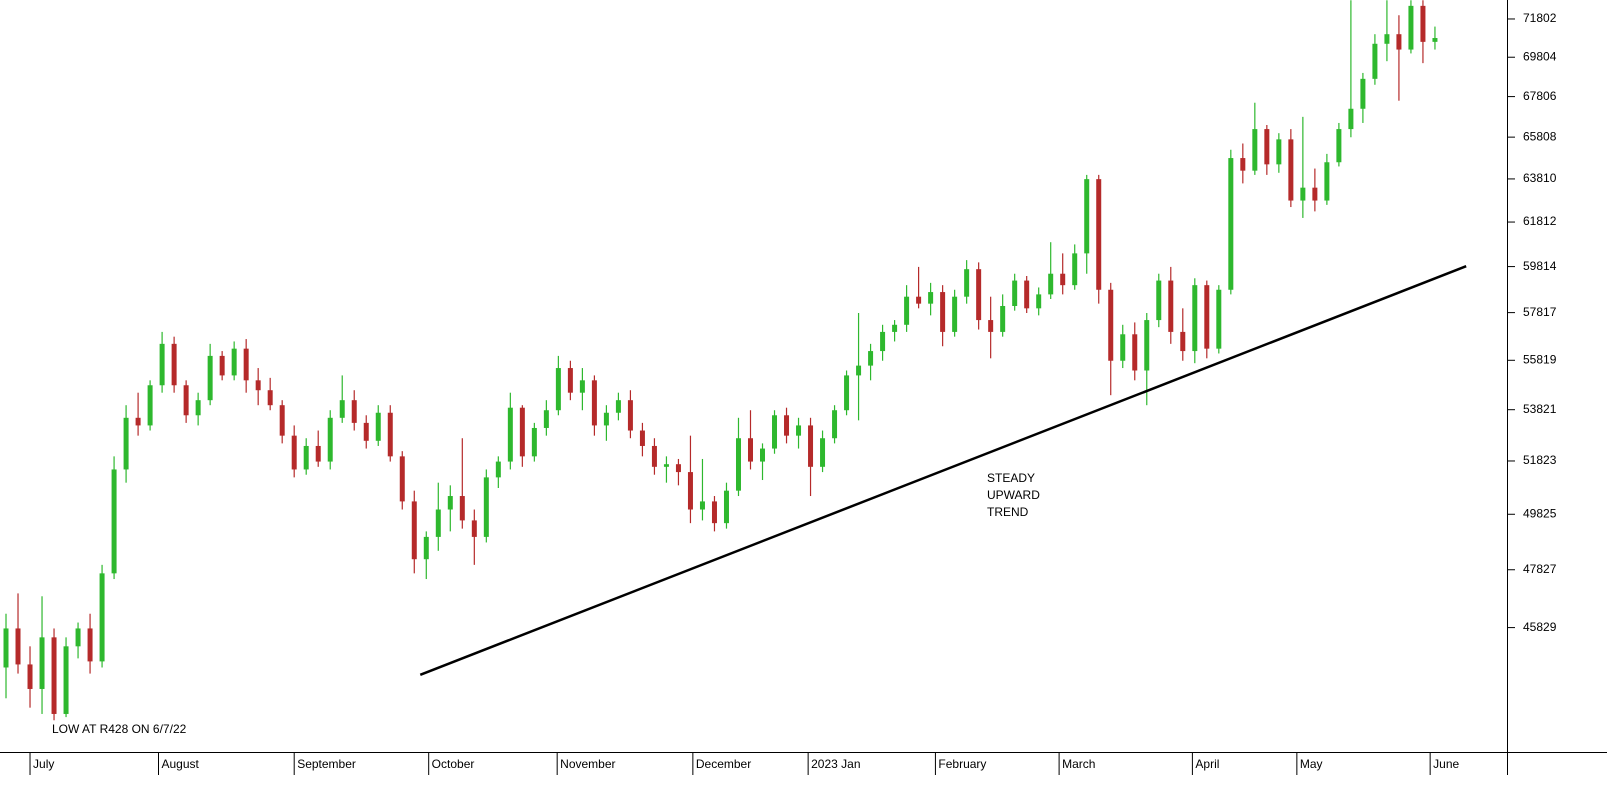 The image size is (1607, 794). I want to click on y-tick-label: 51823, so click(1540, 460).